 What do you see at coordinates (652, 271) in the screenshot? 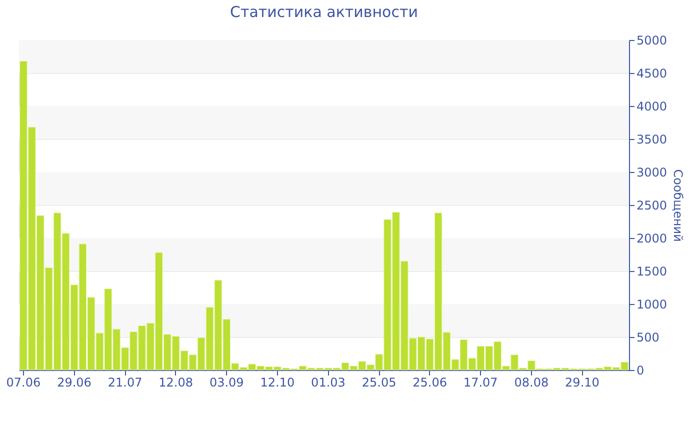
I see `y-tick-label: 1500` at bounding box center [652, 271].